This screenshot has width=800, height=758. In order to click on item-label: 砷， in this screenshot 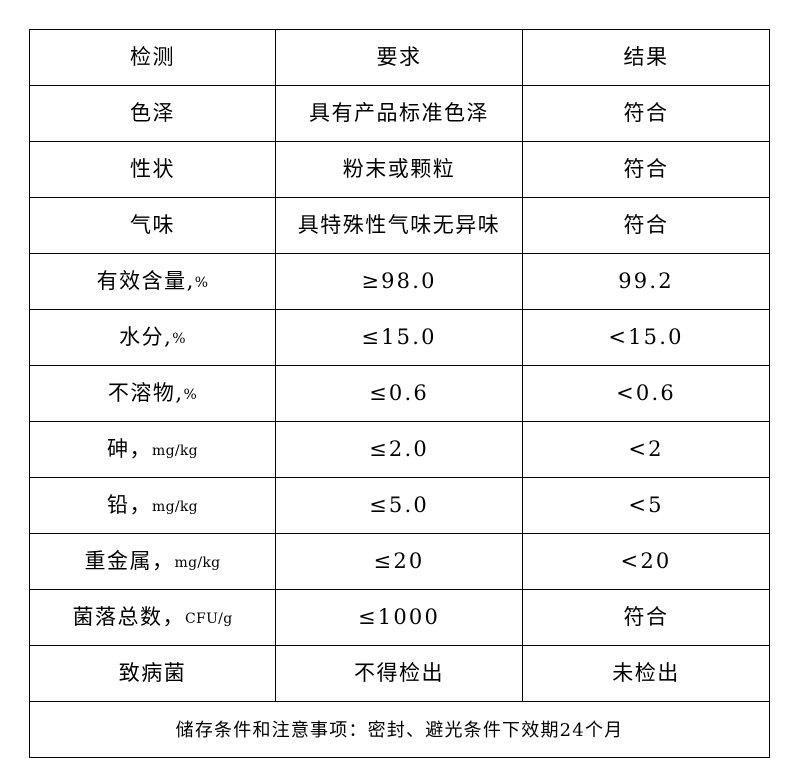, I will do `click(130, 449)`.